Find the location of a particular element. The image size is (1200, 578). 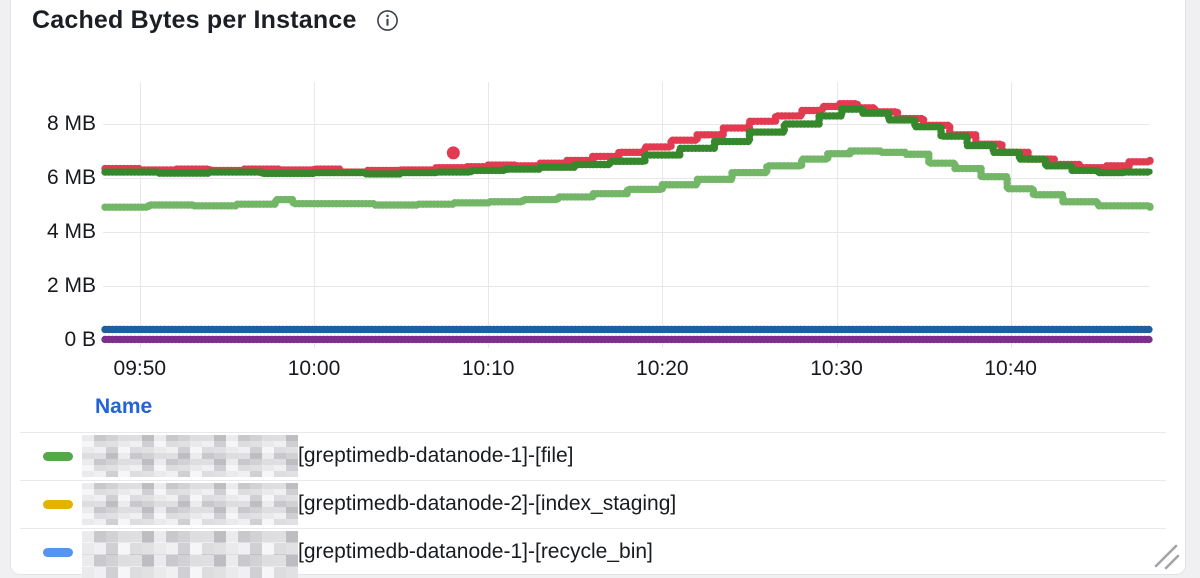

legend-series-label: [greptimedb-datanode-1]-[file] is located at coordinates (436, 455).